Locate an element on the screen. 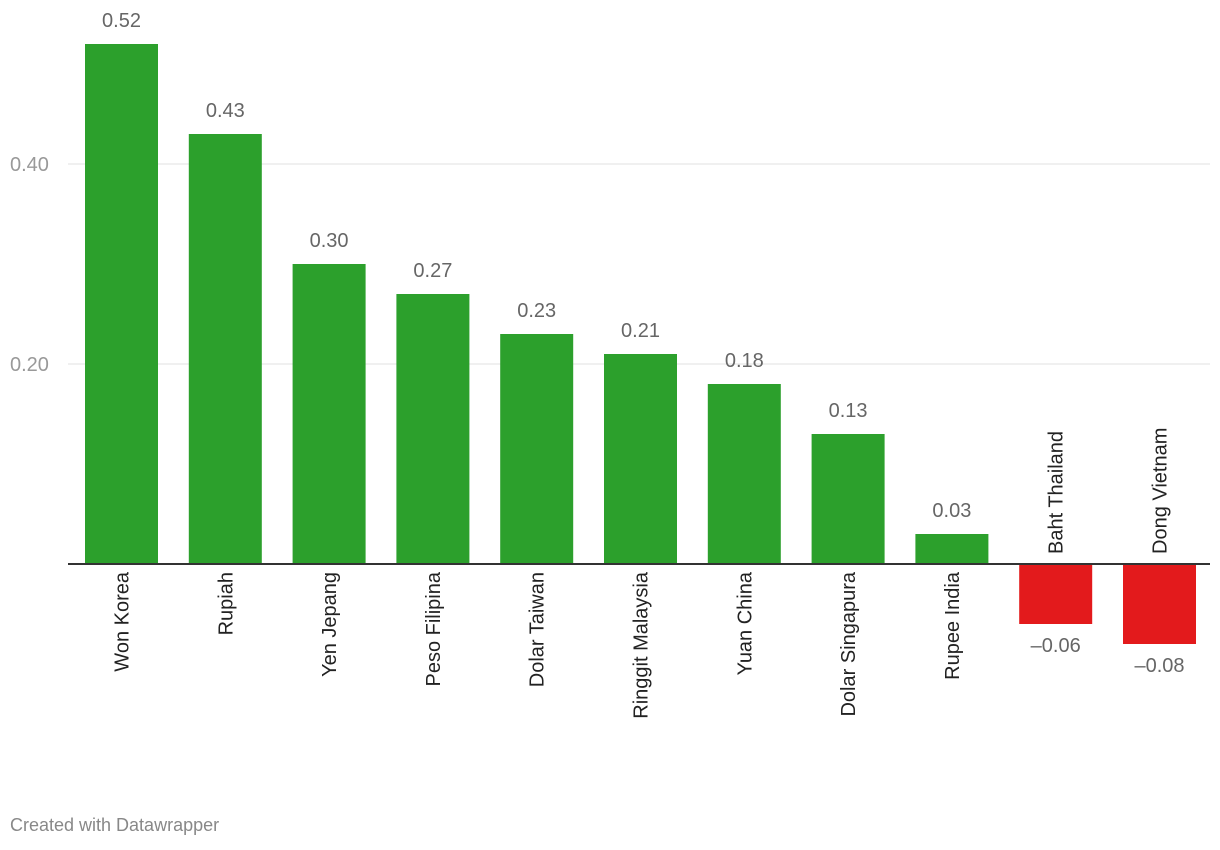 This screenshot has width=1220, height=850. value-label: 0.43 is located at coordinates (225, 111).